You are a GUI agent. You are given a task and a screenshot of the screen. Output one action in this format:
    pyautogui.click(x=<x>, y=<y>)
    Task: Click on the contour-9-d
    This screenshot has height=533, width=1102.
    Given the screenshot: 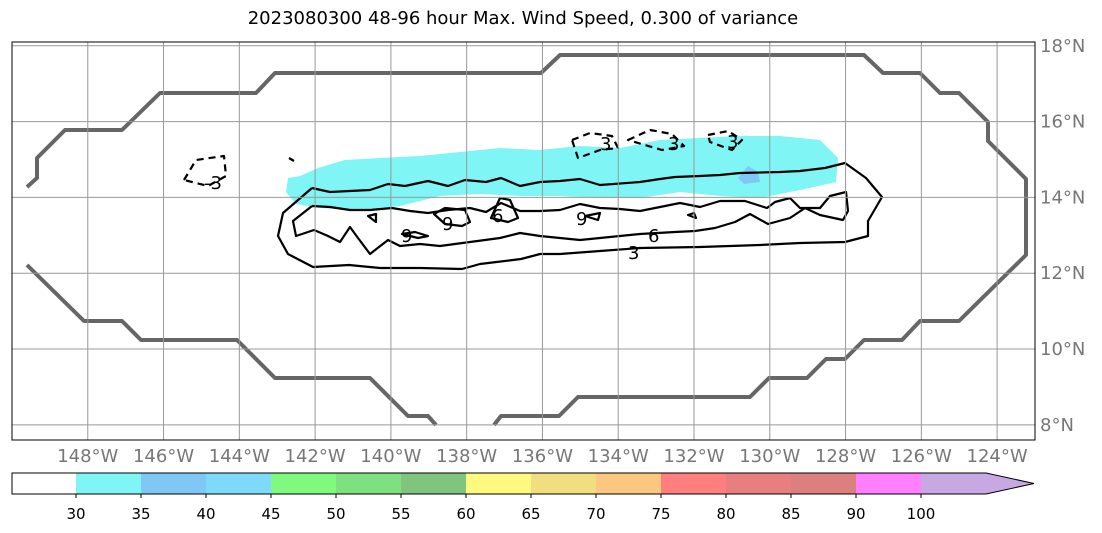 What is the action you would take?
    pyautogui.click(x=415, y=235)
    